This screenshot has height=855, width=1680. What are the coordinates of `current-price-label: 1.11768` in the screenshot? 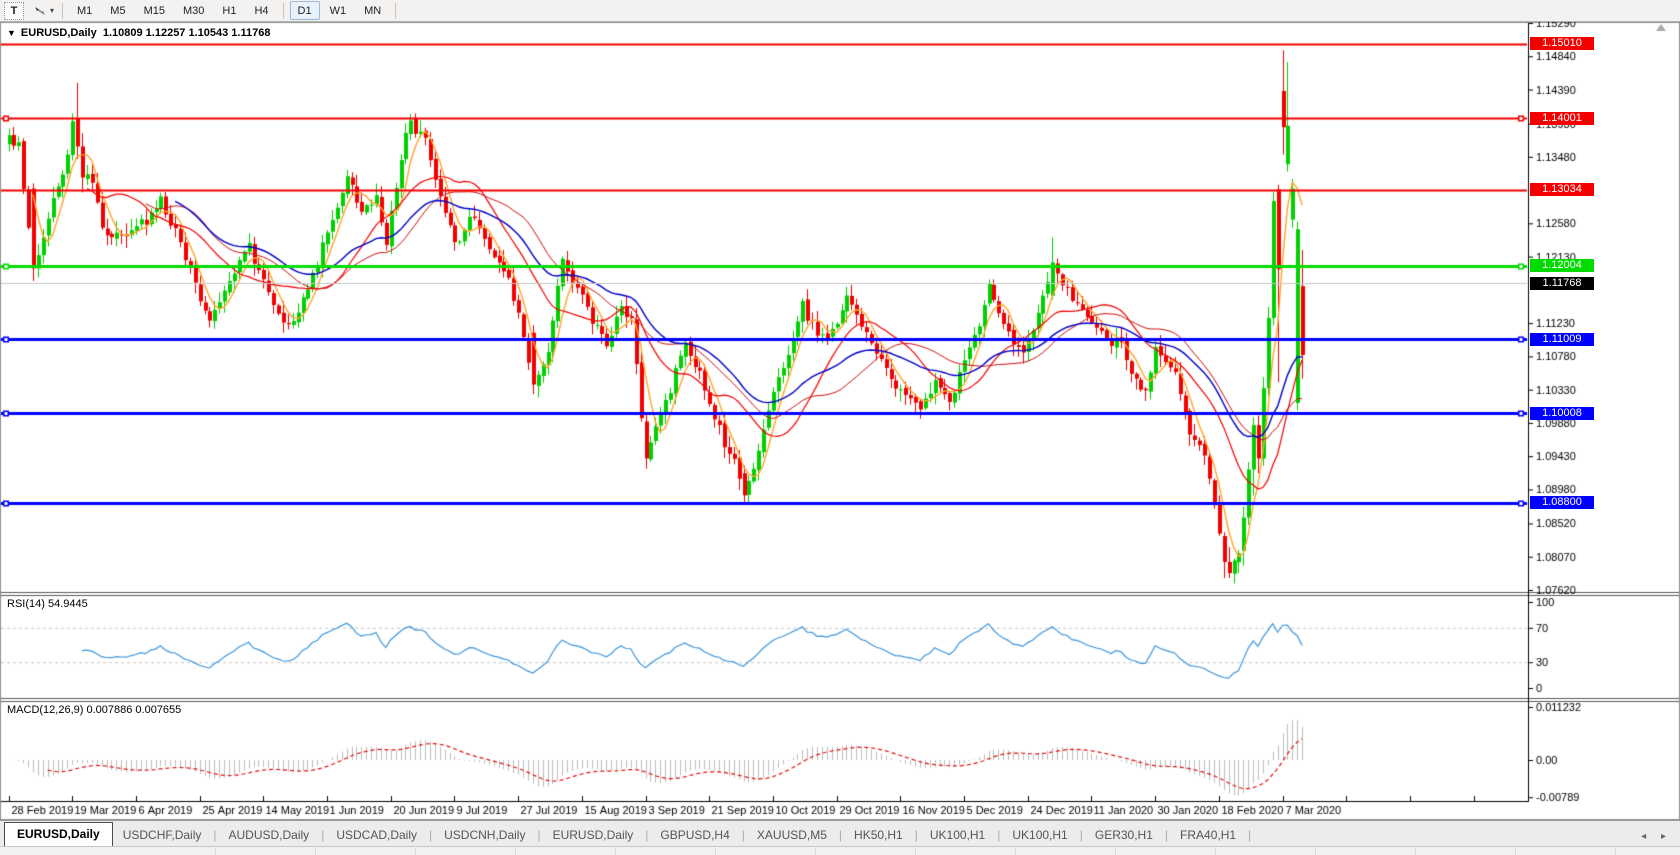 It's located at (1562, 283).